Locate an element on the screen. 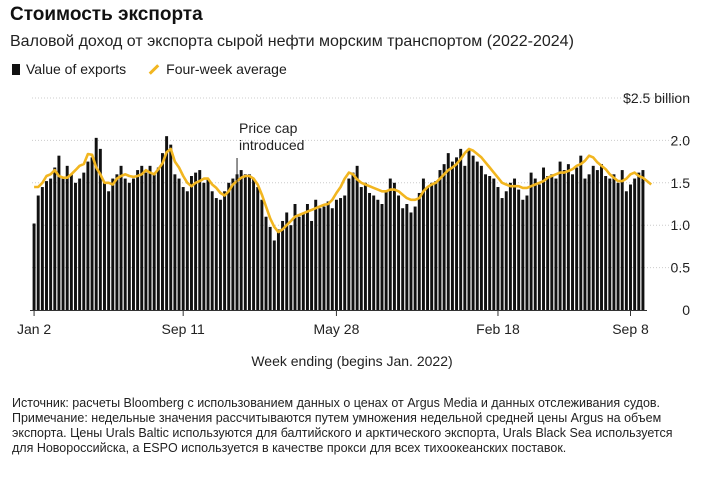 The height and width of the screenshot is (496, 711). x-tick-label: Jan 2 is located at coordinates (34, 329).